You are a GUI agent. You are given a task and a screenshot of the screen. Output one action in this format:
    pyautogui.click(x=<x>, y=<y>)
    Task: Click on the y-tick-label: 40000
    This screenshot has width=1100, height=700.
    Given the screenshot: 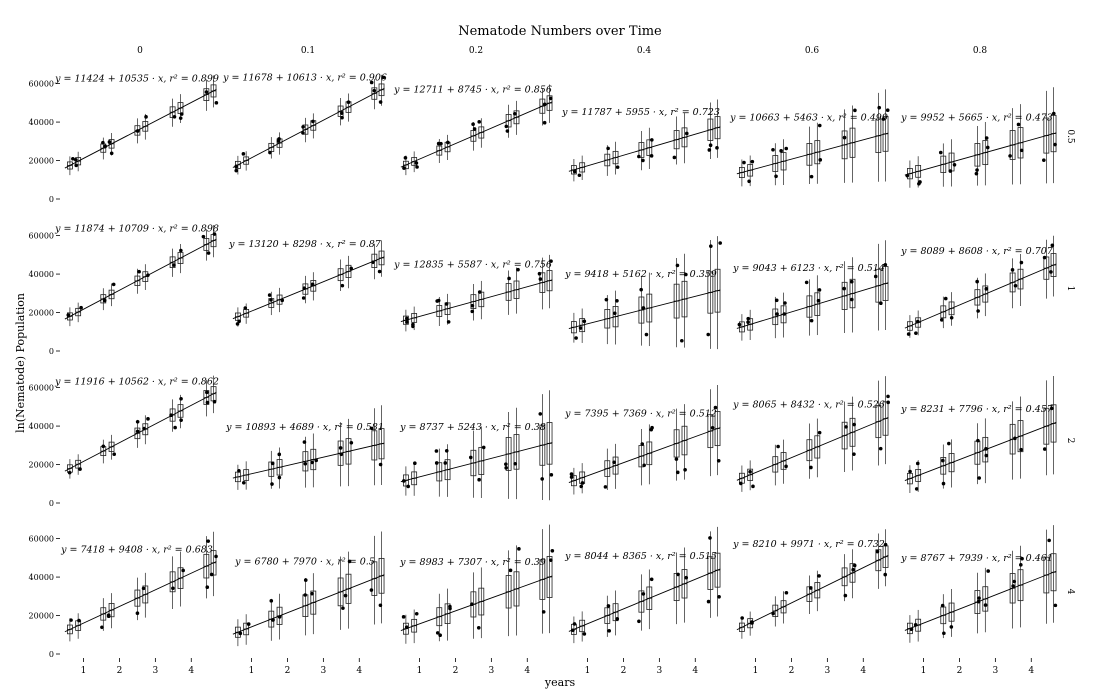 What is the action you would take?
    pyautogui.click(x=41, y=274)
    